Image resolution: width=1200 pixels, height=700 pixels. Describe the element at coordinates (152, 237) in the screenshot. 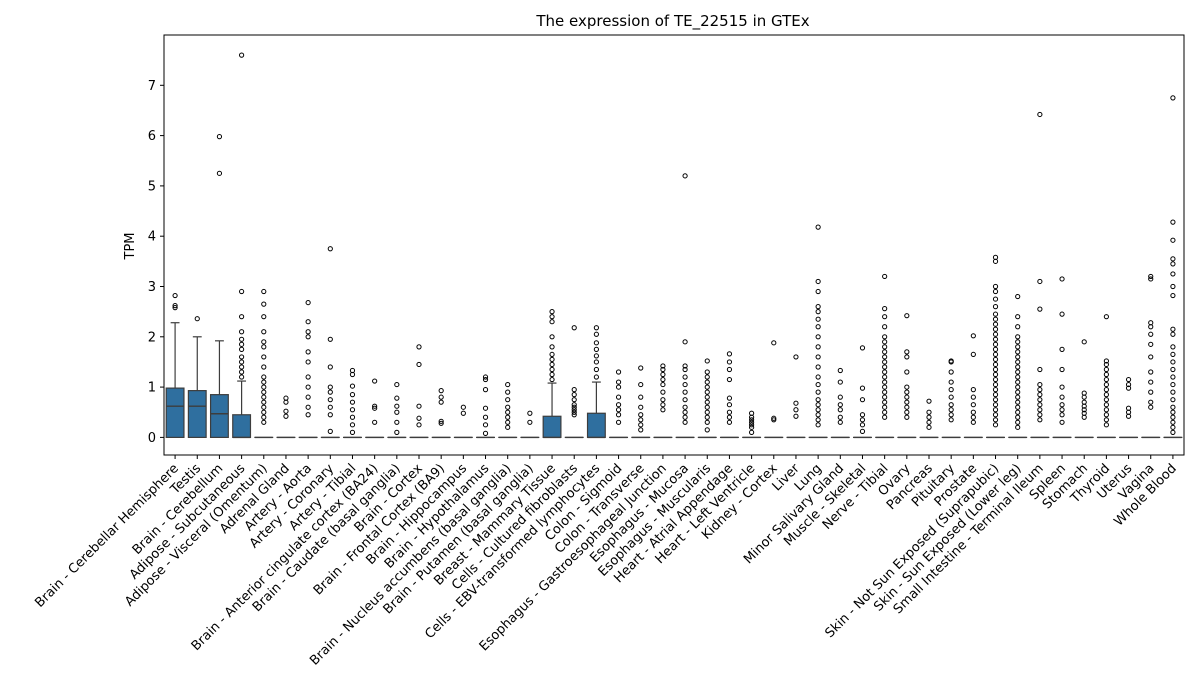

I see `y-tick-label: 4` at that location.